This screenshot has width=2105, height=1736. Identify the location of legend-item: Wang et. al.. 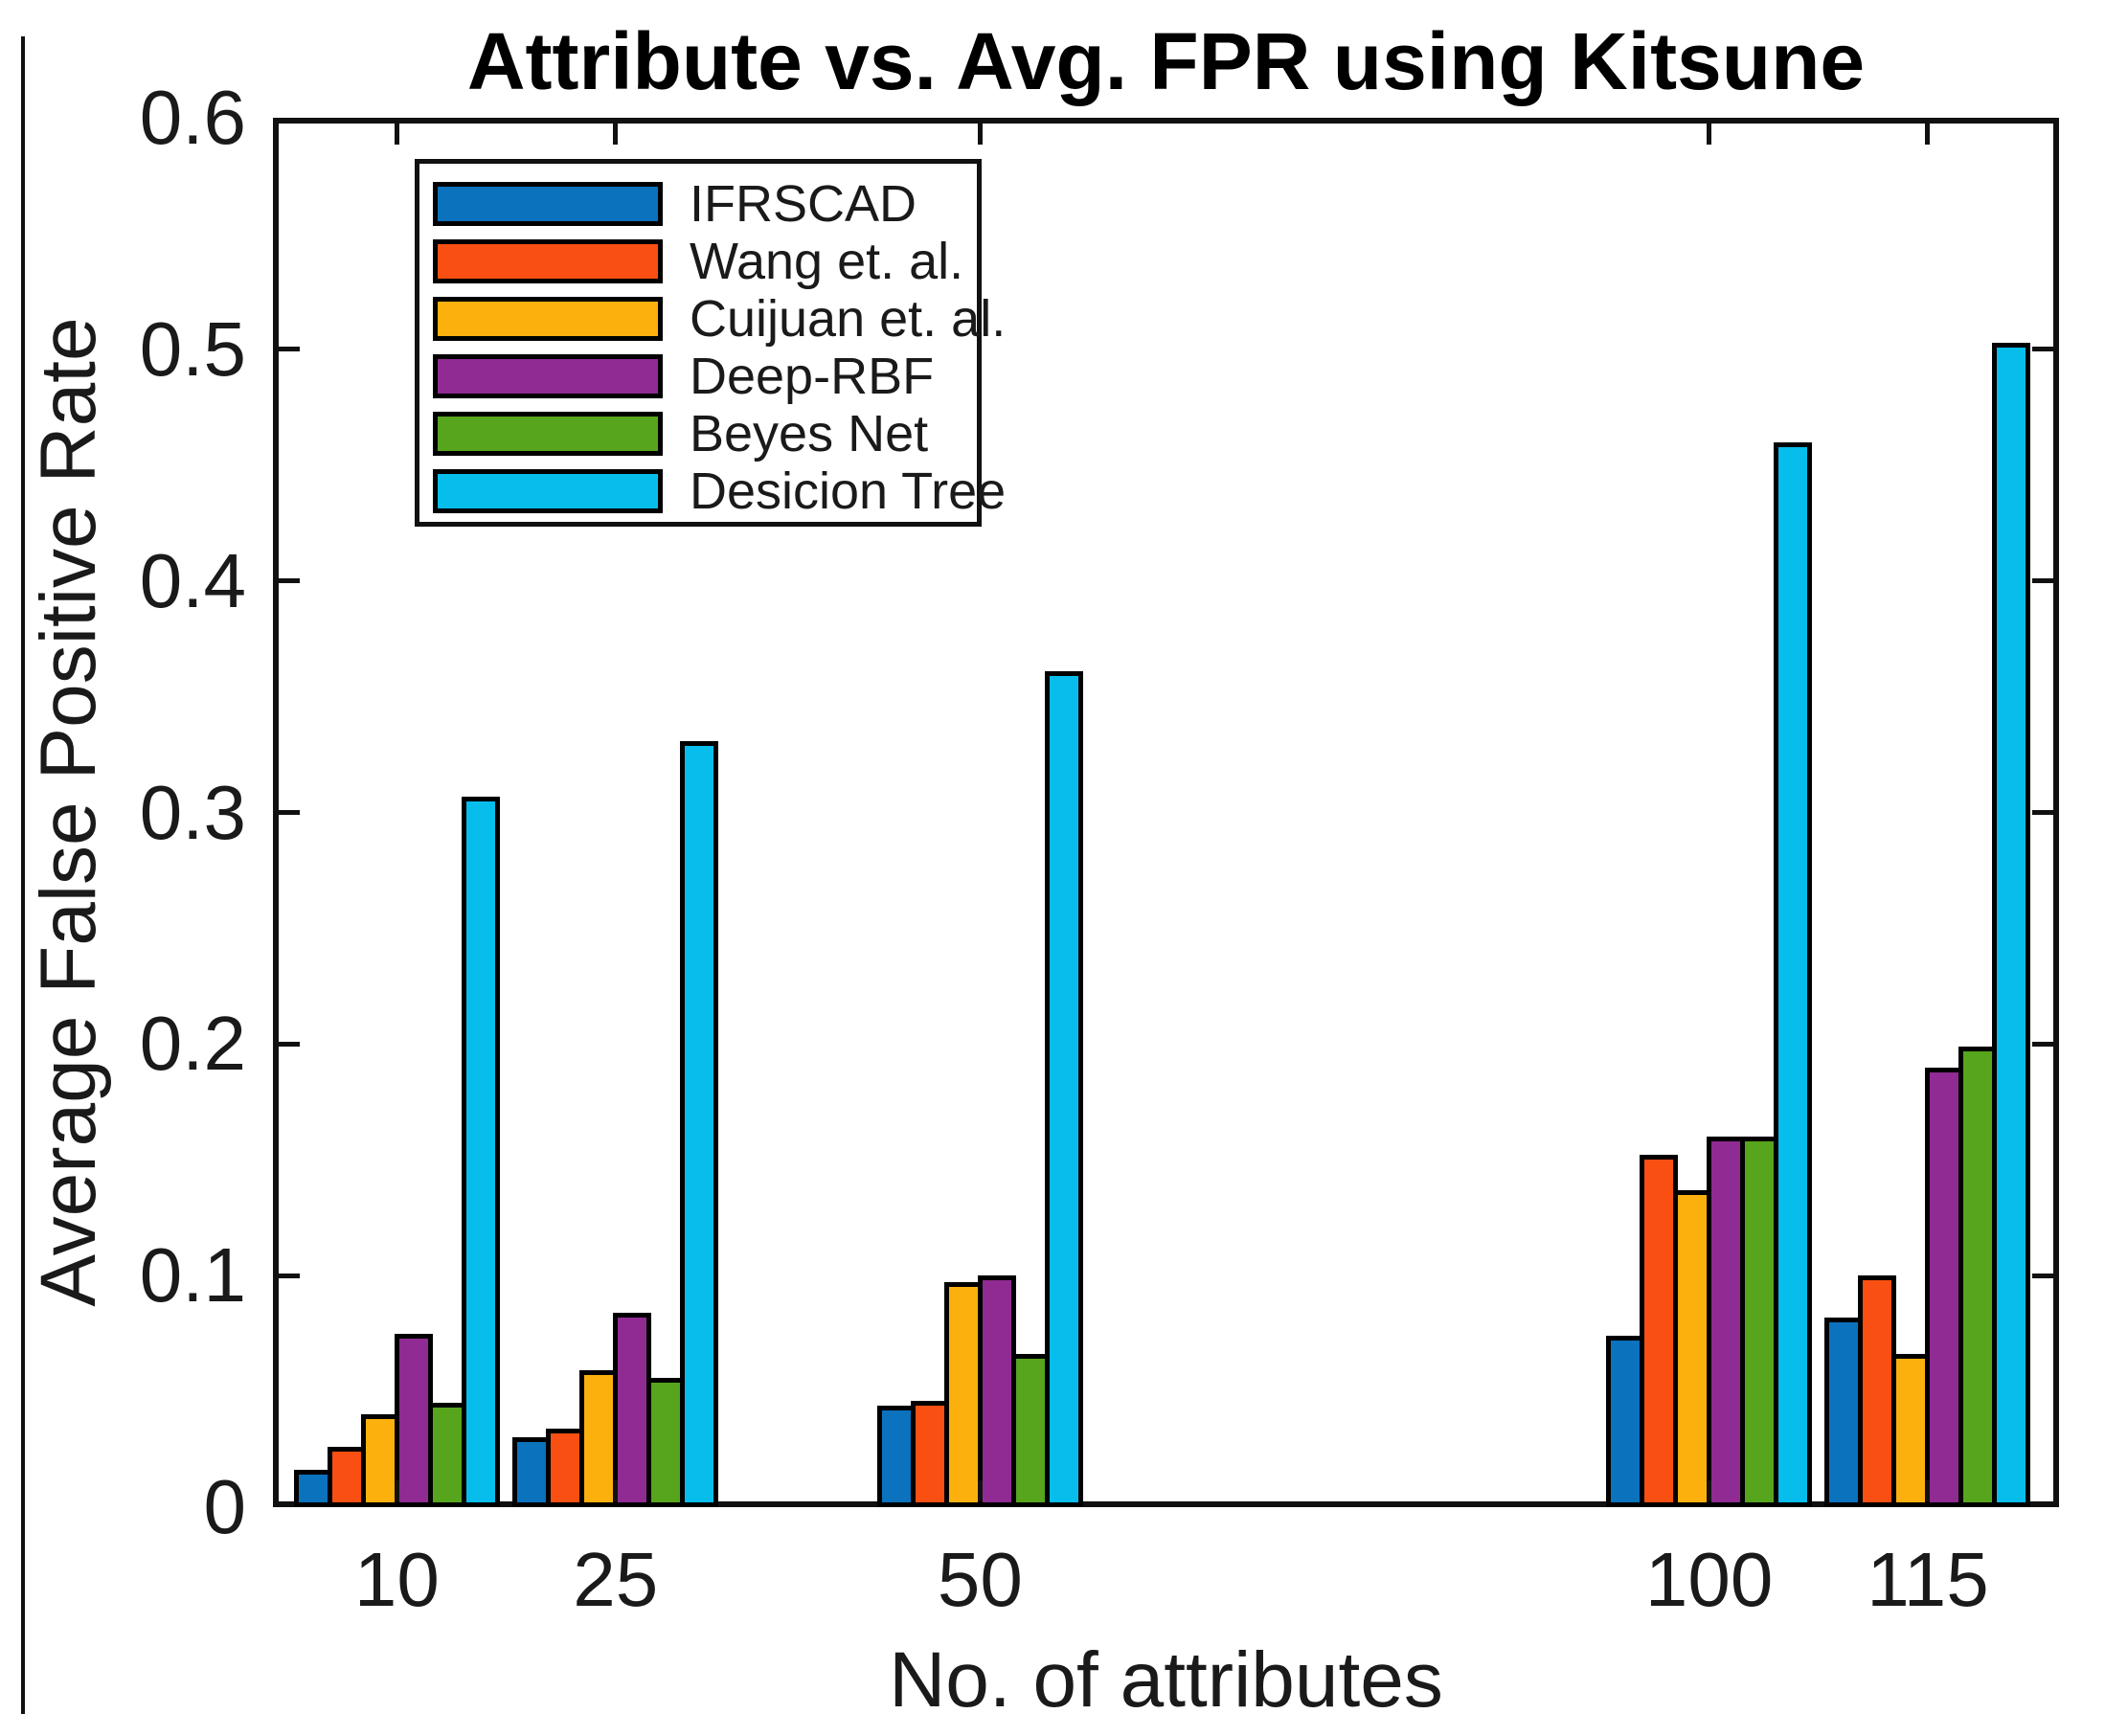
(705, 261).